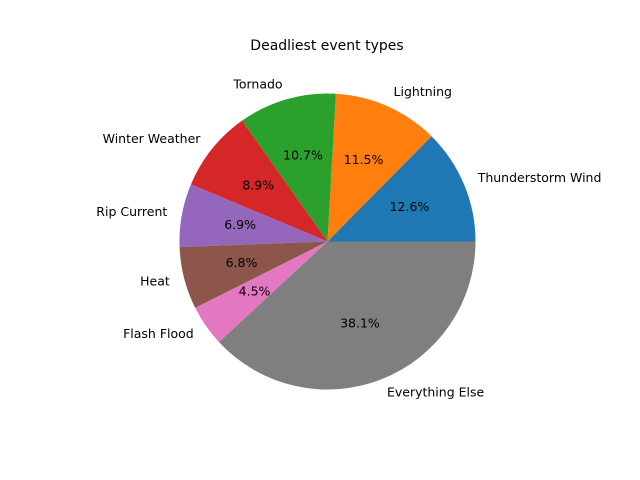 Image resolution: width=640 pixels, height=480 pixels. What do you see at coordinates (158, 333) in the screenshot?
I see `category-label-flash-flood: Flash Flood` at bounding box center [158, 333].